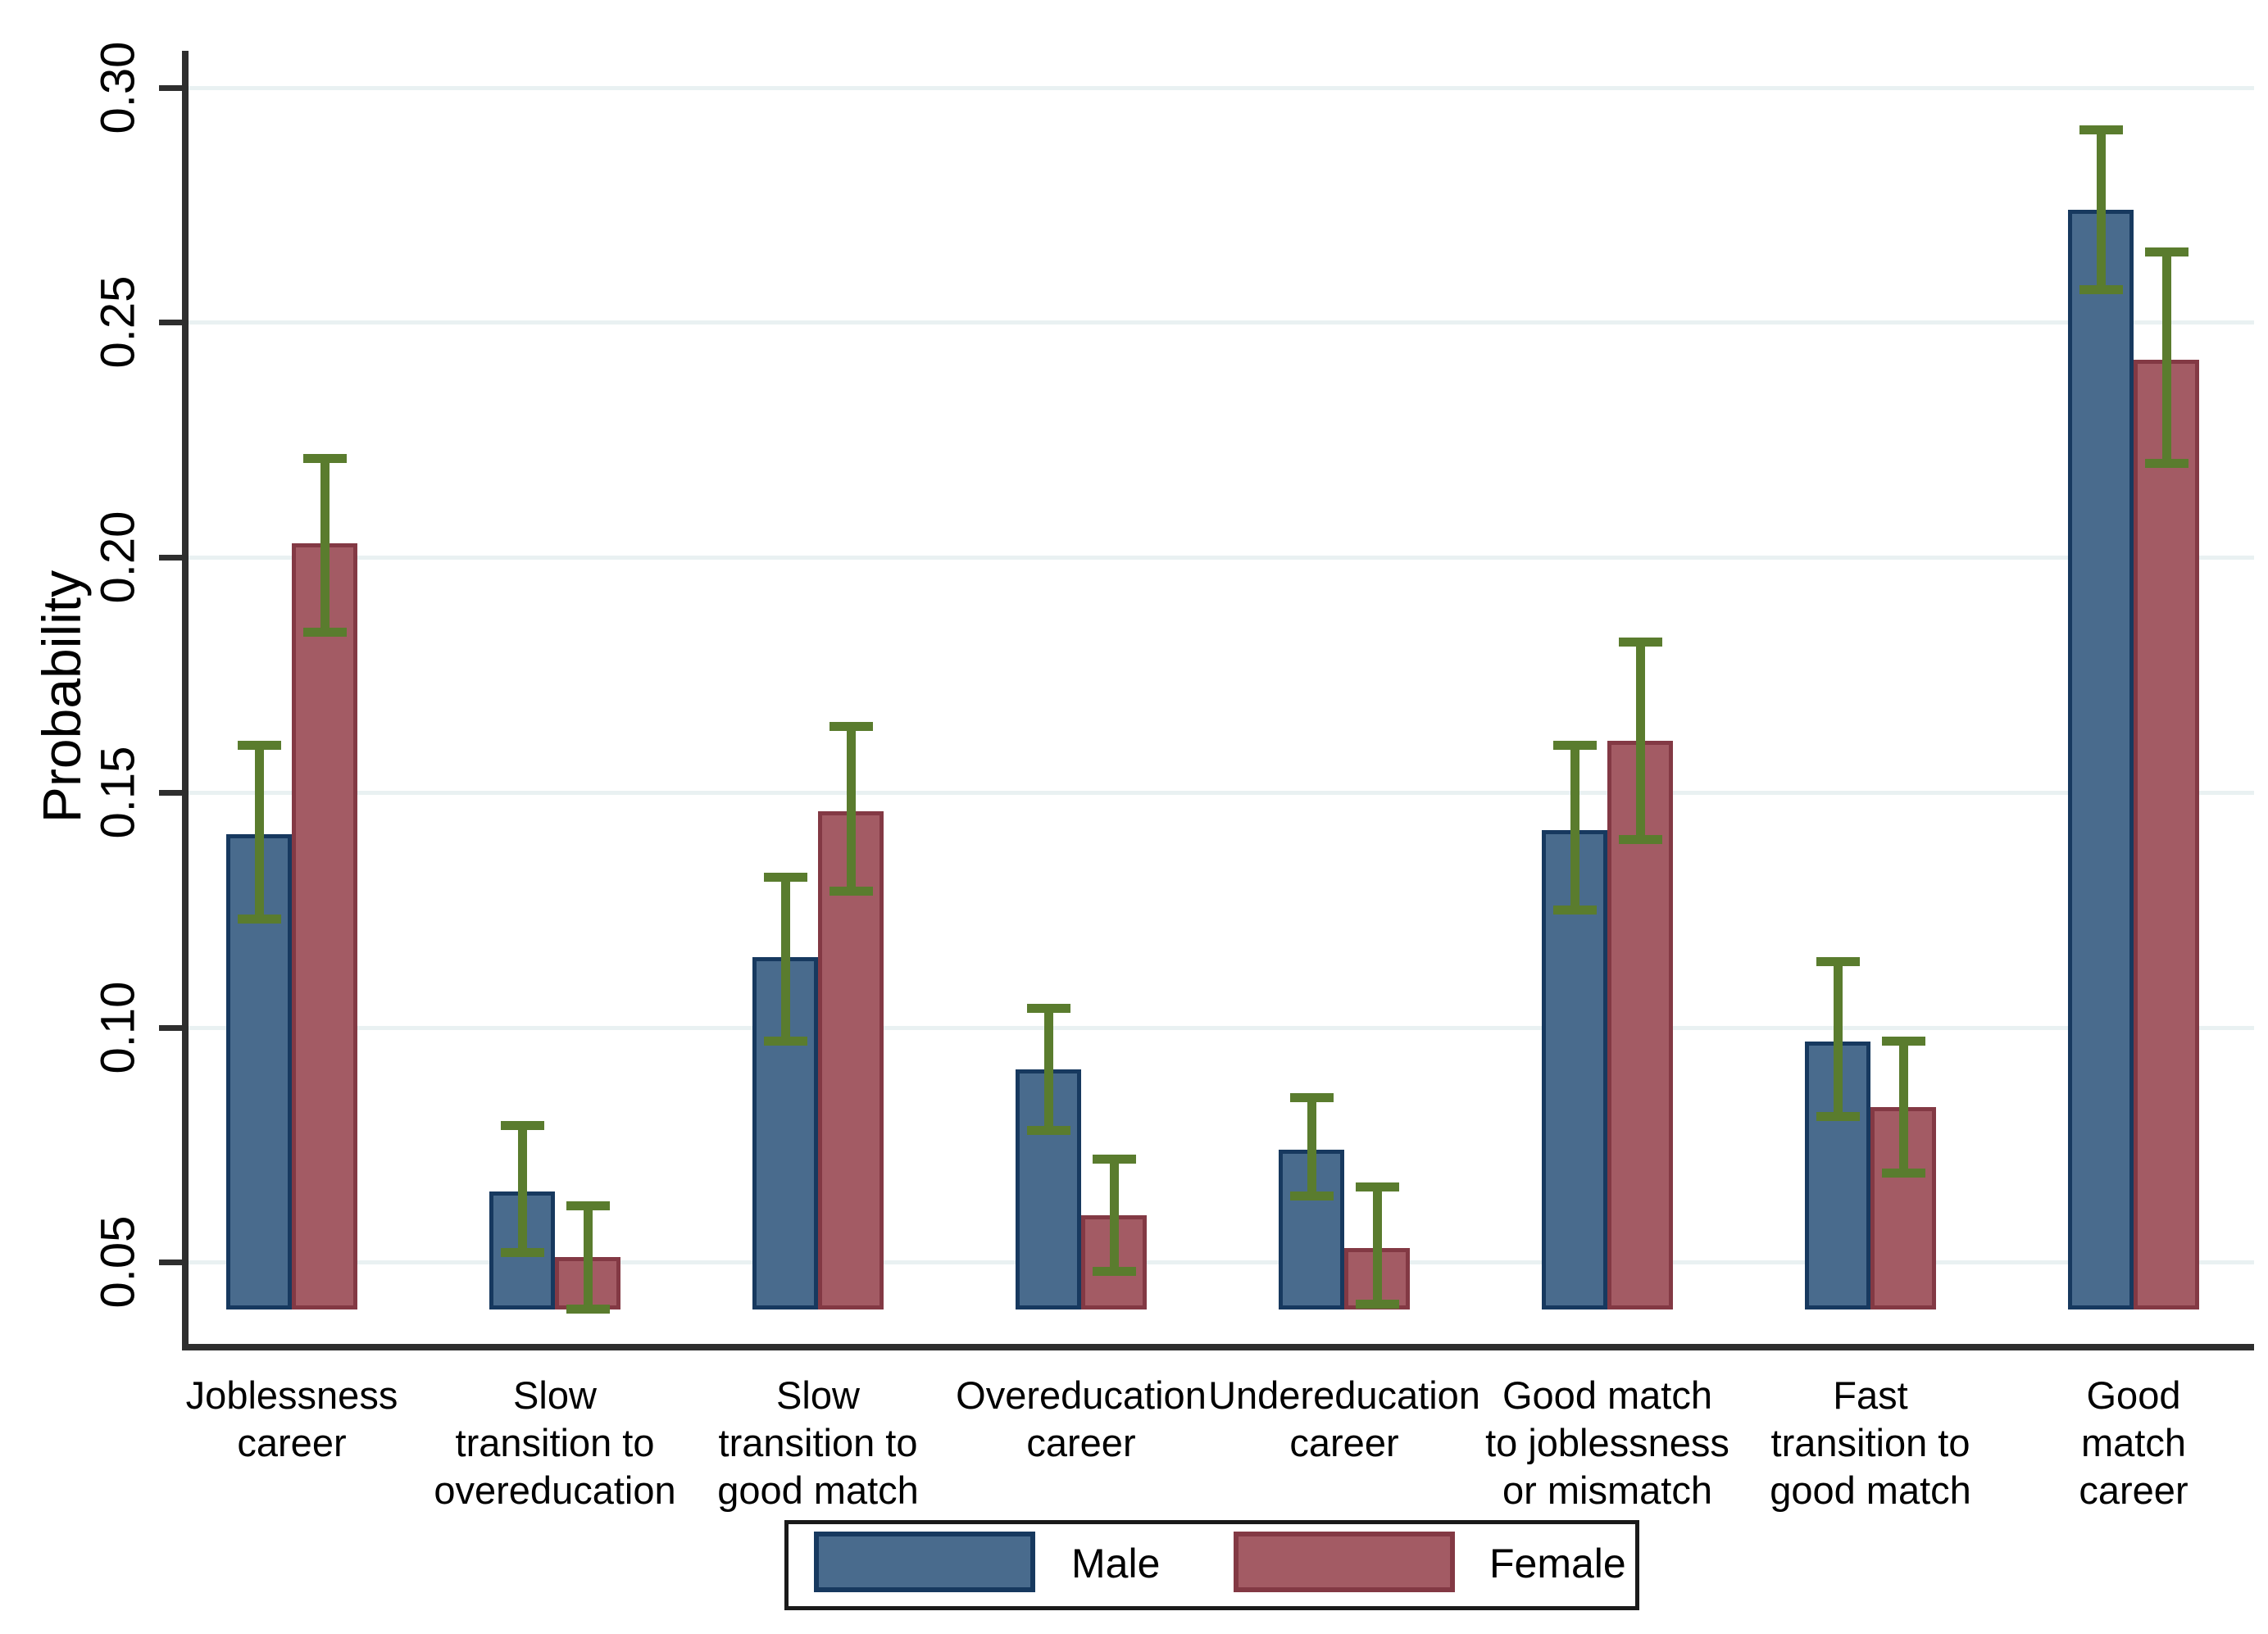  Describe the element at coordinates (1211, 1565) in the screenshot. I see `legend: Male Female` at that location.